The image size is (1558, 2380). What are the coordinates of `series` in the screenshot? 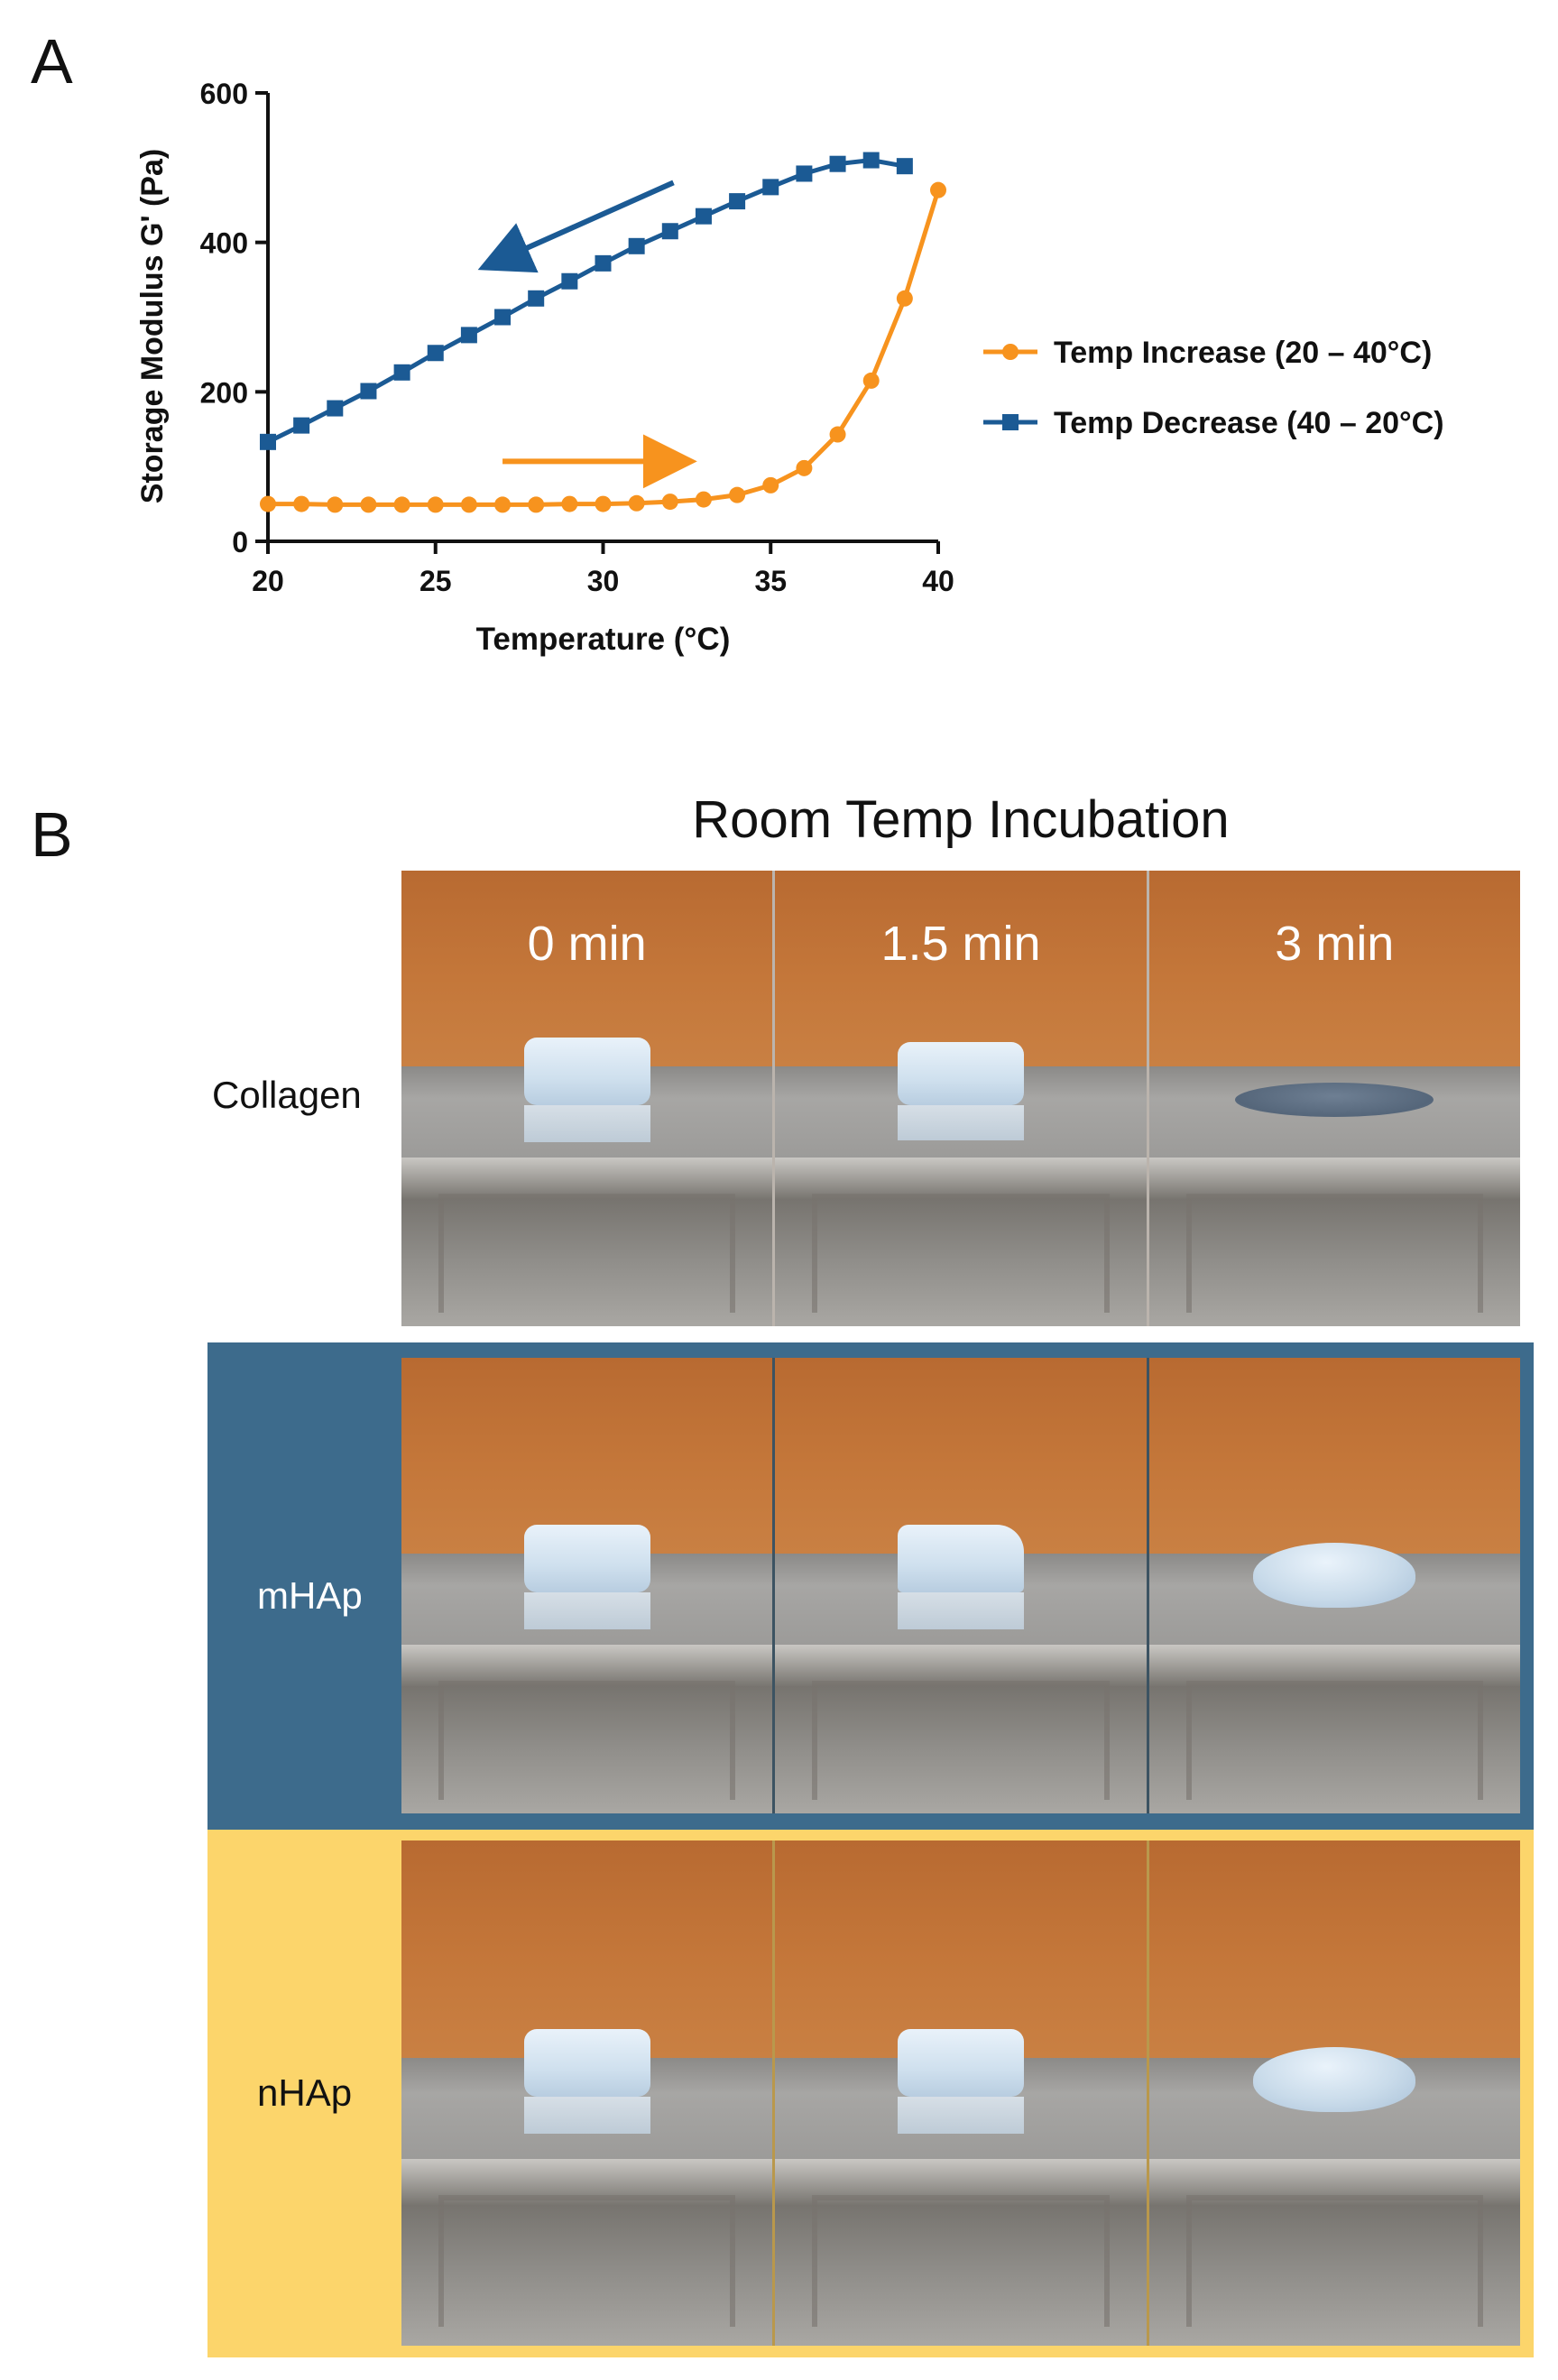 It's located at (603, 332).